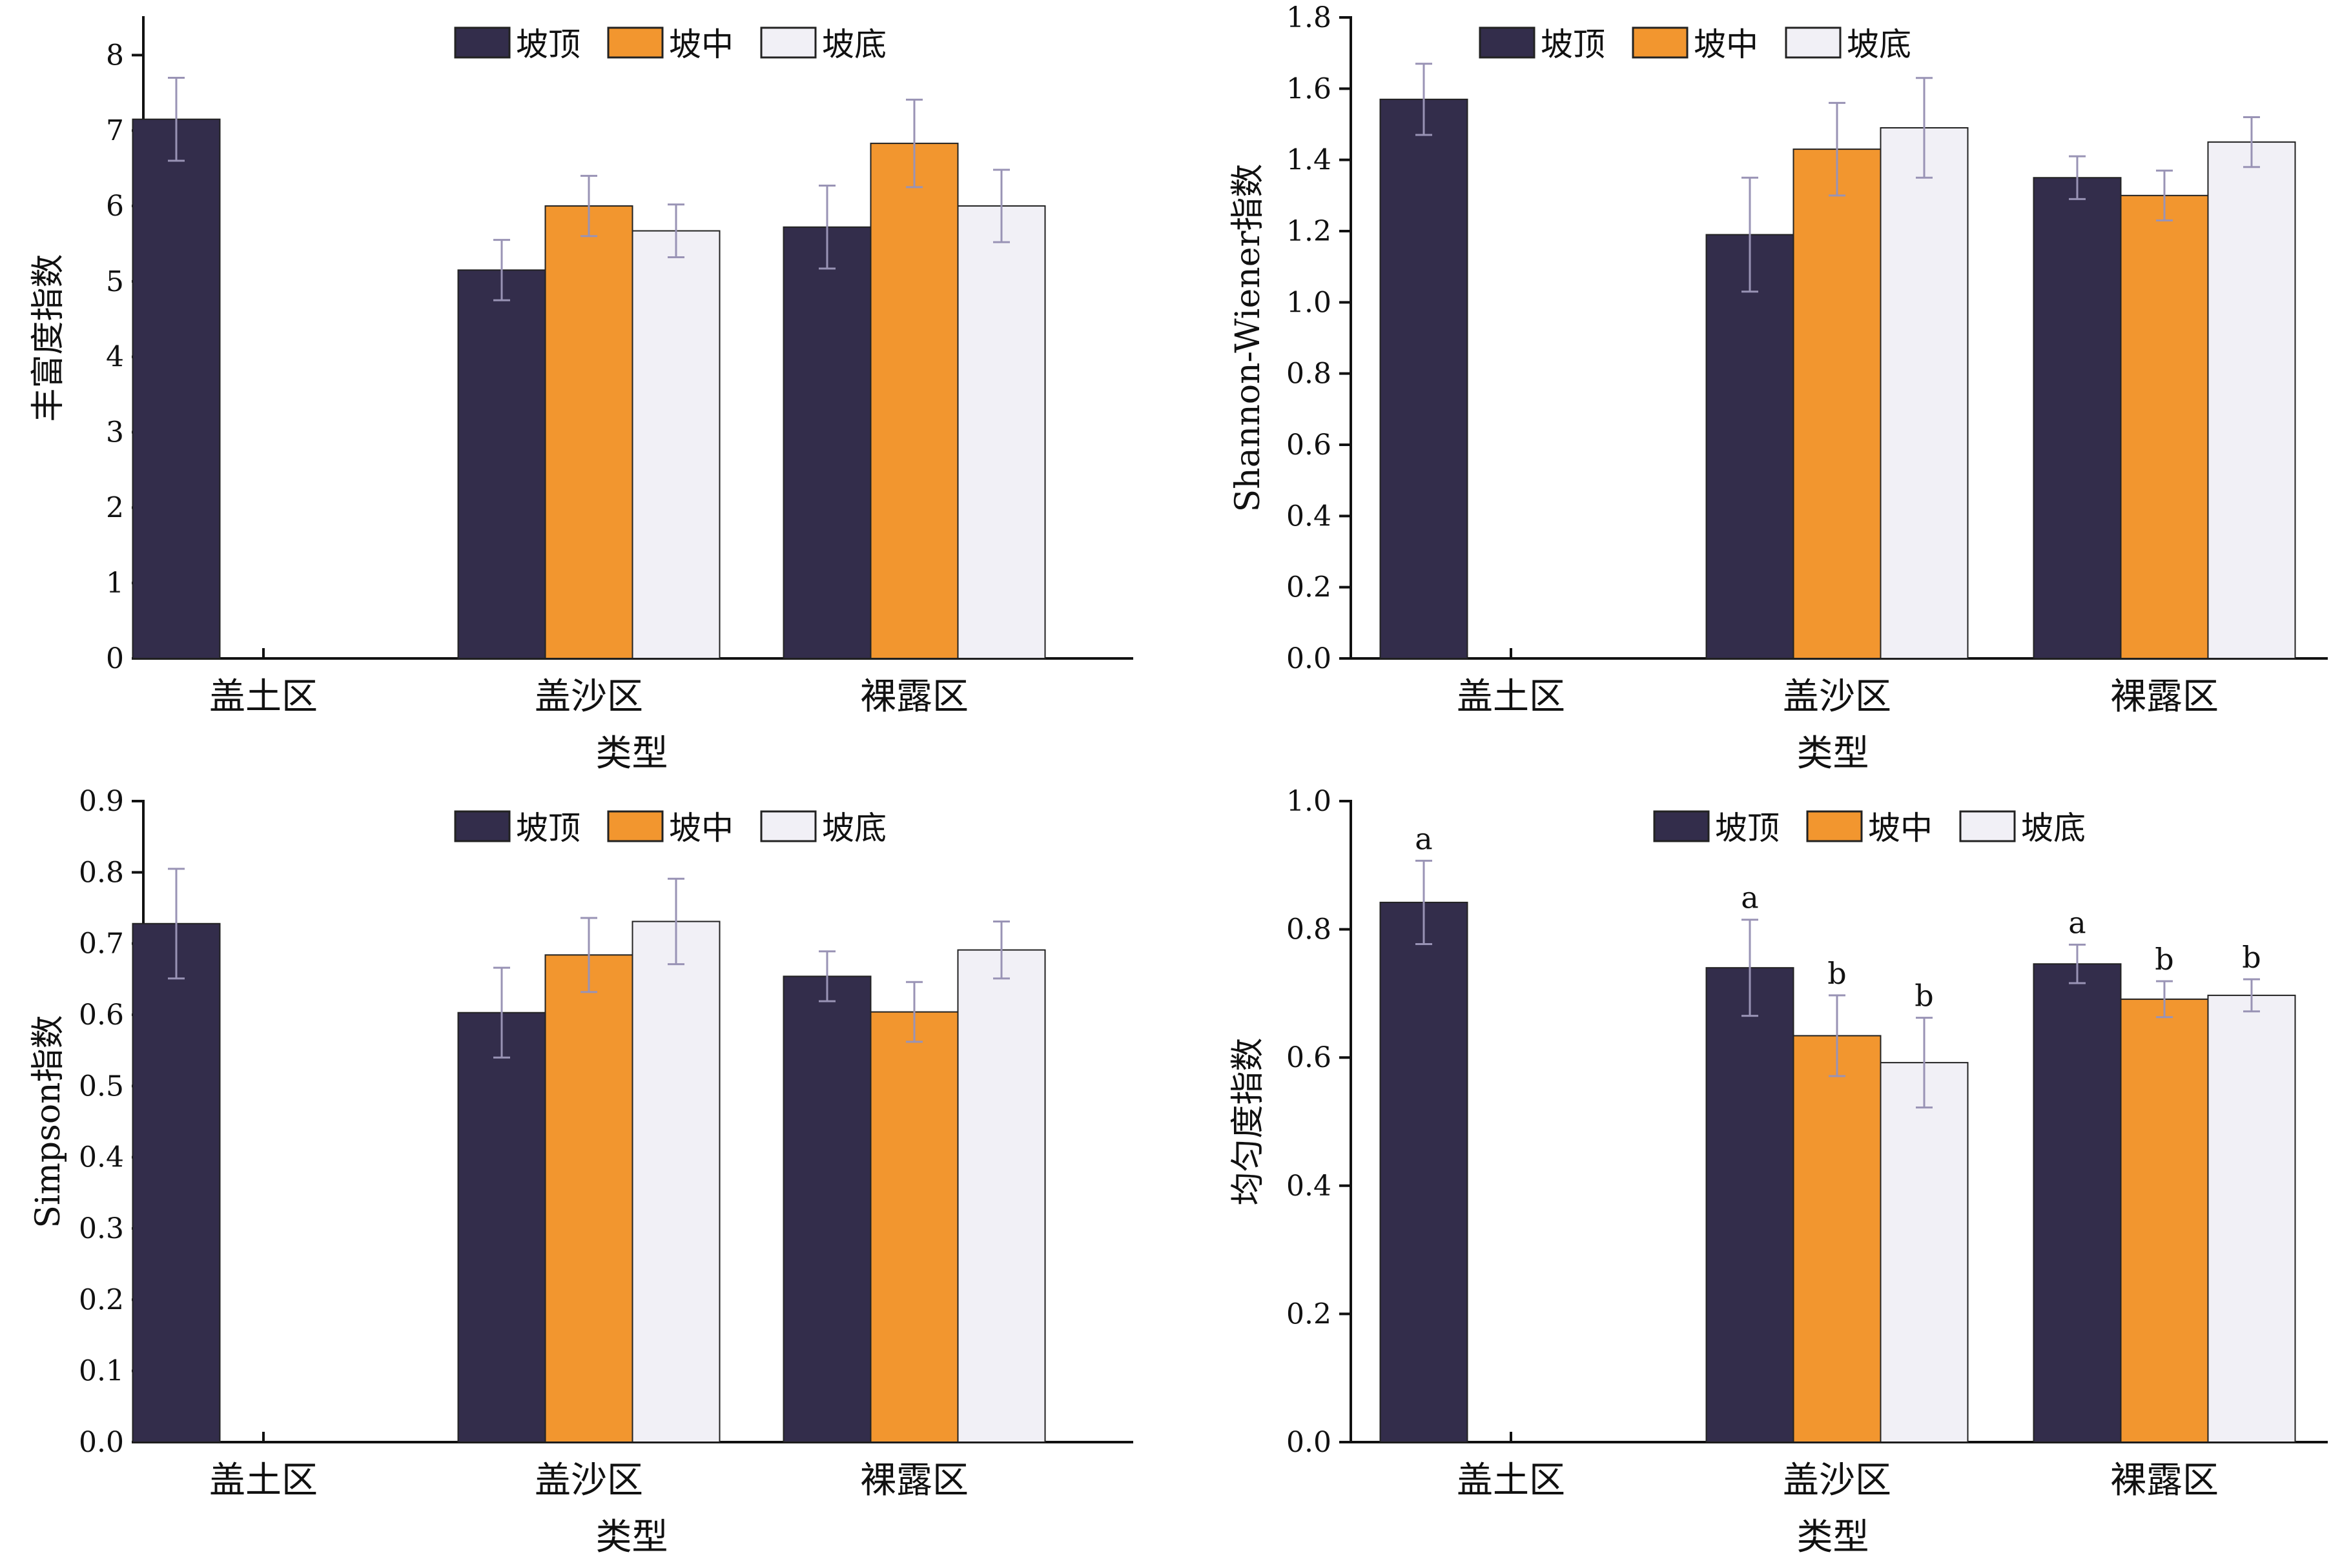  Describe the element at coordinates (48, 338) in the screenshot. I see `y-axis-label: 丰富度指数` at that location.